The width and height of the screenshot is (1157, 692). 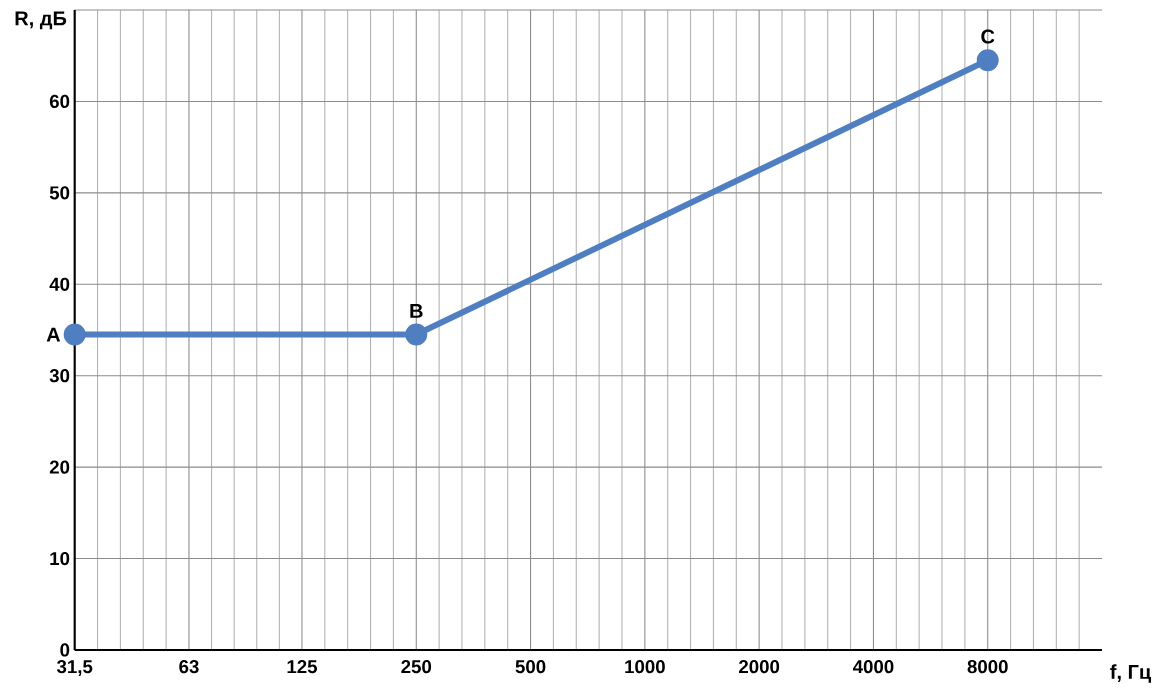 What do you see at coordinates (60, 558) in the screenshot?
I see `y-tick-label: 10` at bounding box center [60, 558].